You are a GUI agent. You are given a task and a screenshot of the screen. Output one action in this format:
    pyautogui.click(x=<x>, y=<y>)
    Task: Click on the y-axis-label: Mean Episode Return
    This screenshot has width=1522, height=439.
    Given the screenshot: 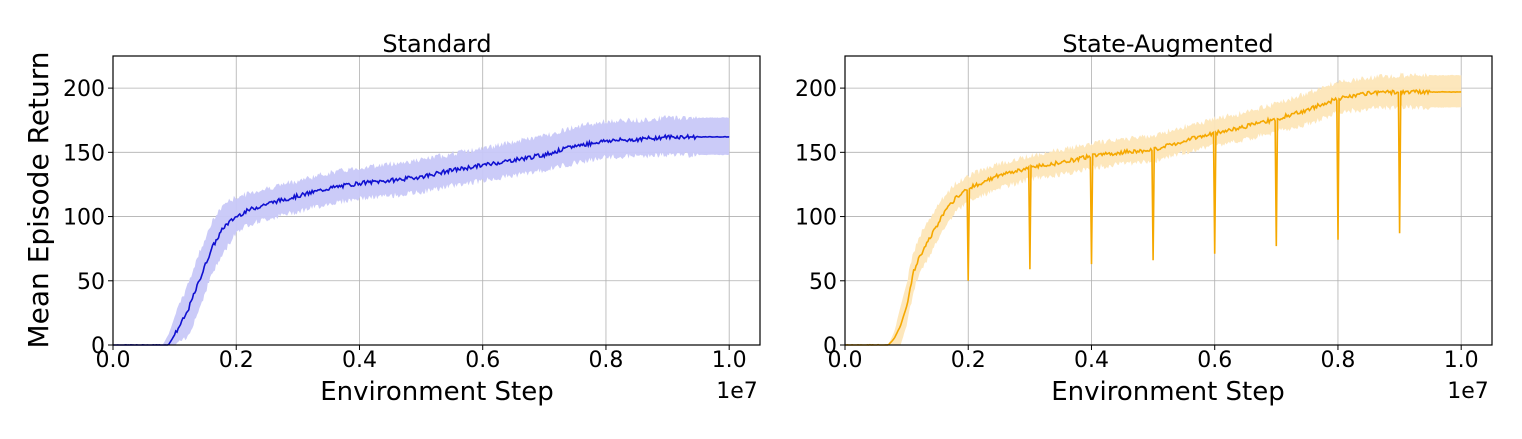 What is the action you would take?
    pyautogui.click(x=38, y=200)
    